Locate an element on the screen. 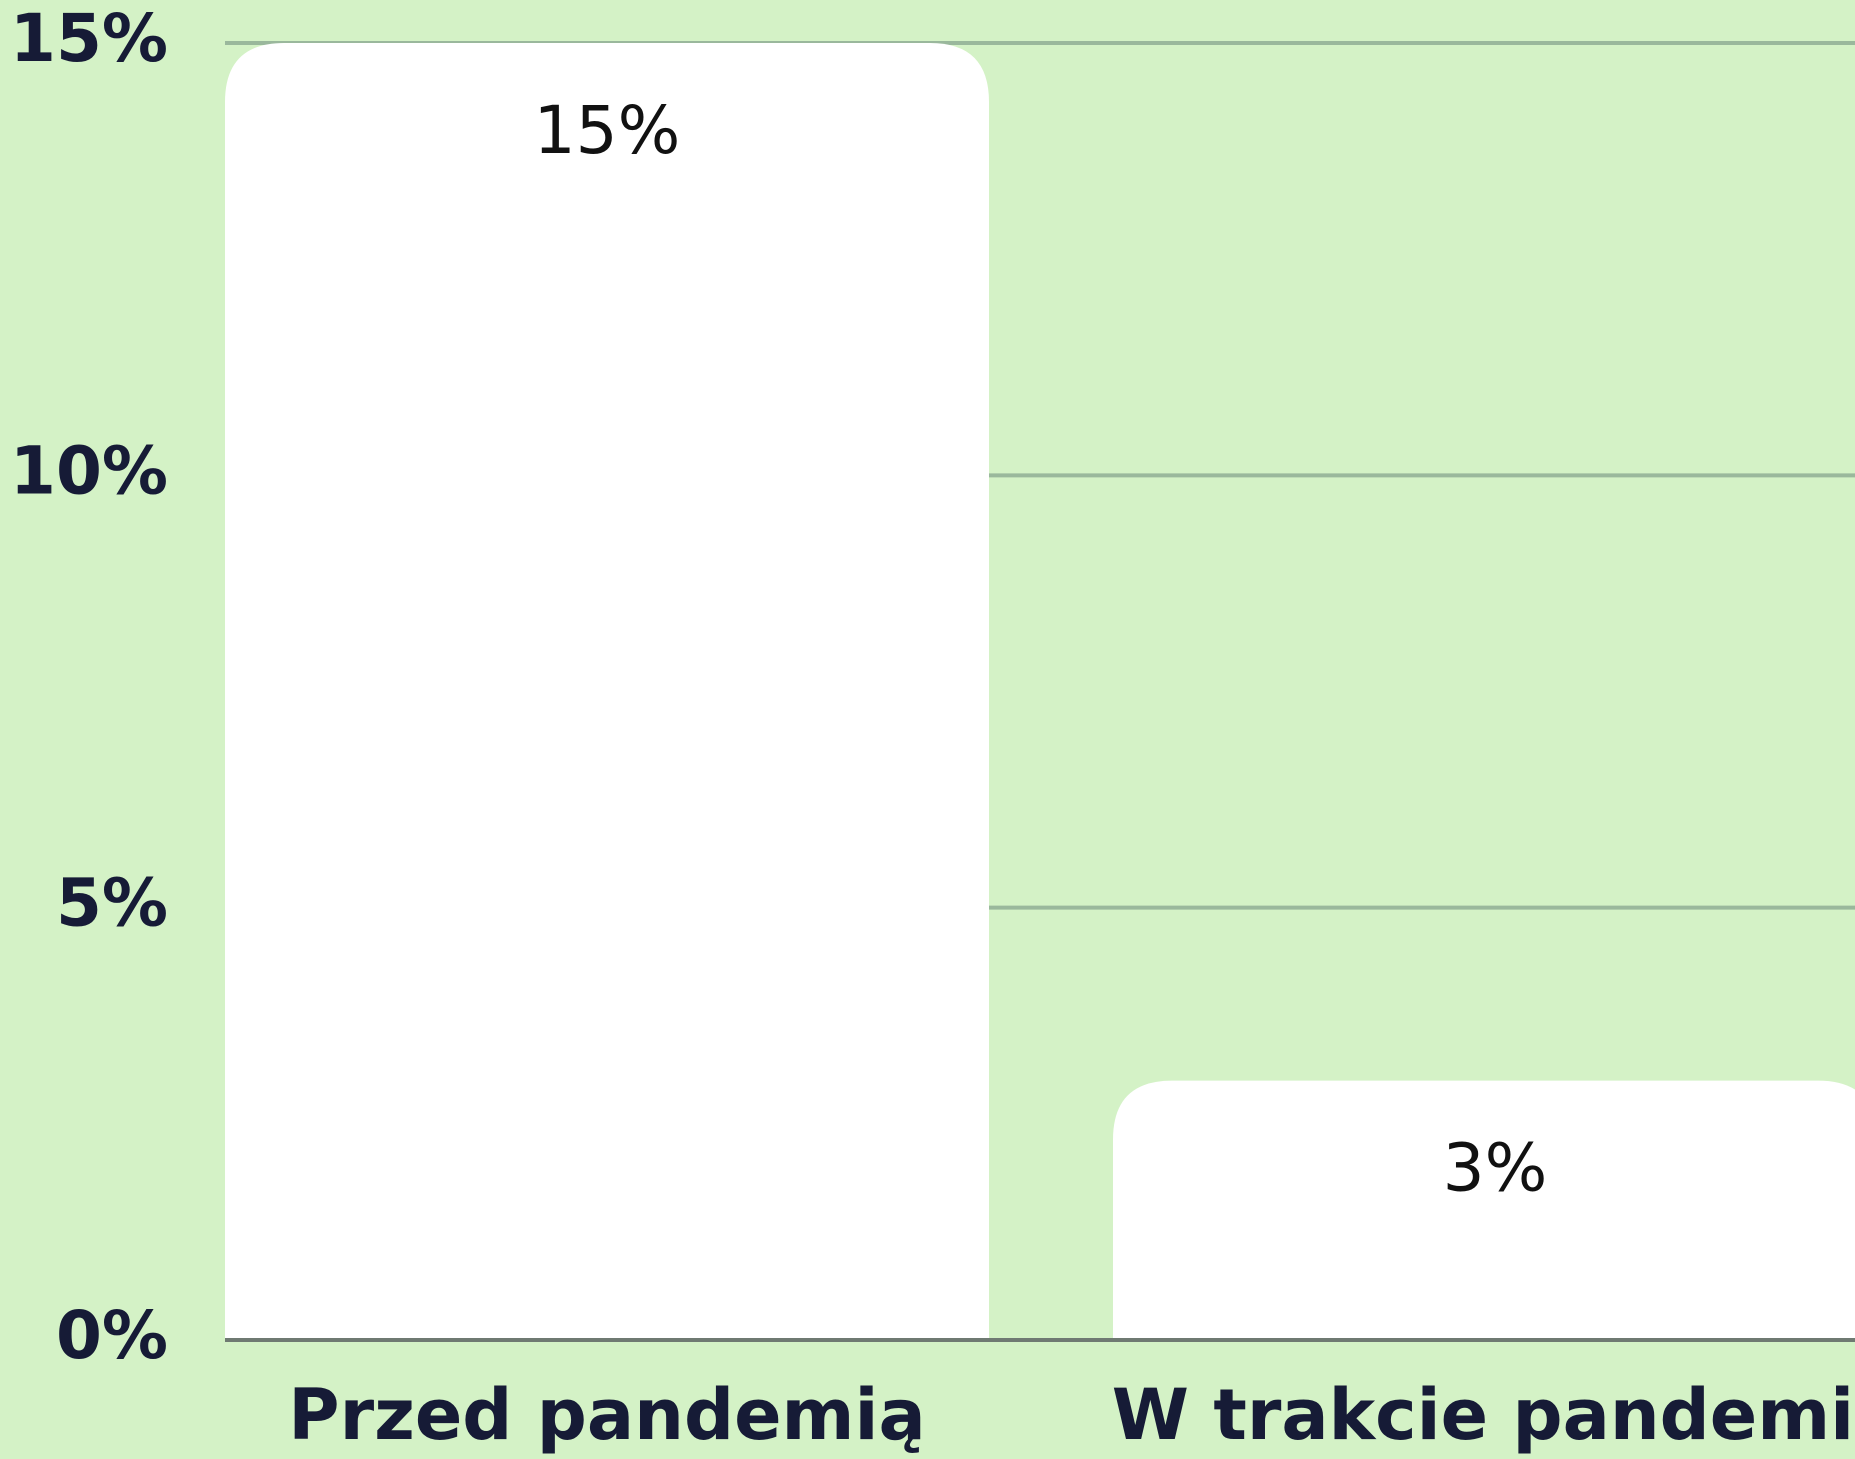 This screenshot has height=1459, width=1855. x-tick-label: W trakcie pandemii is located at coordinates (1483, 1415).